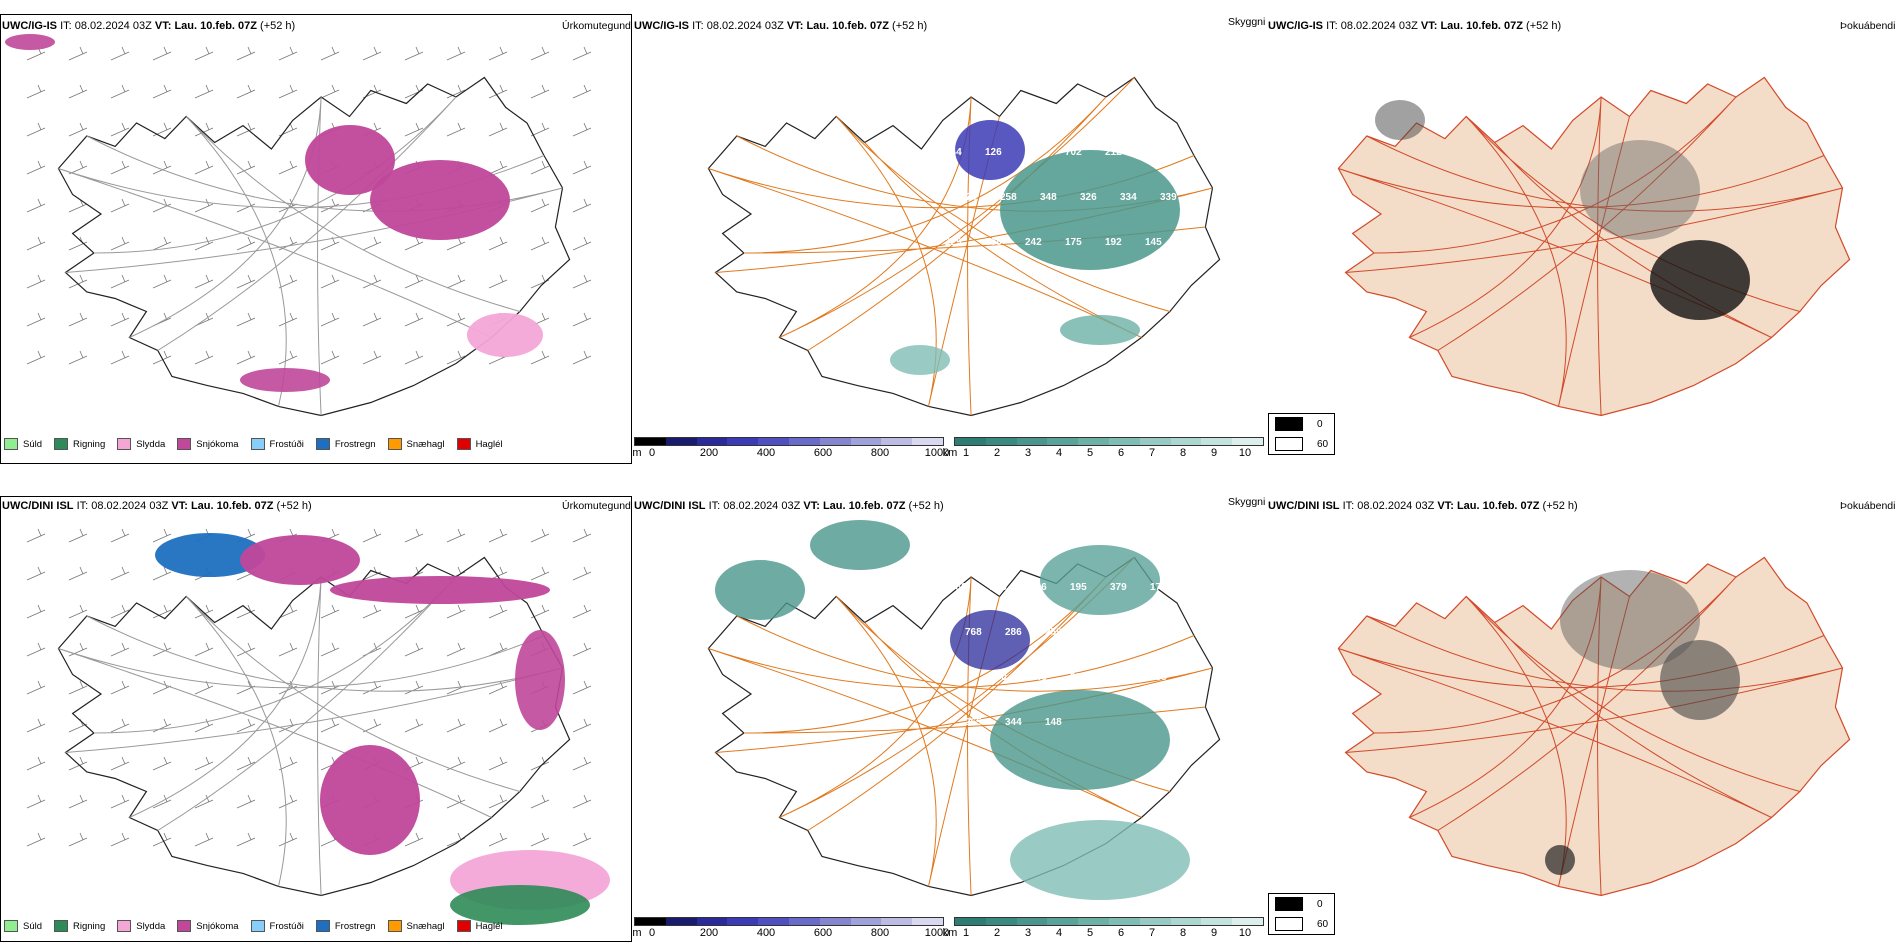 Image resolution: width=1900 pixels, height=950 pixels. What do you see at coordinates (278, 26) in the screenshot?
I see `lead-time: (+52 h)` at bounding box center [278, 26].